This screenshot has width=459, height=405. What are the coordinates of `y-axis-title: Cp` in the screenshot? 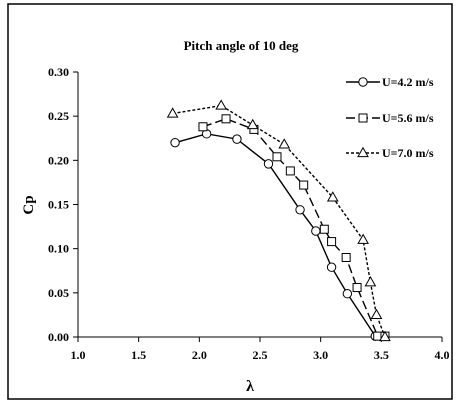 It's located at (29, 204).